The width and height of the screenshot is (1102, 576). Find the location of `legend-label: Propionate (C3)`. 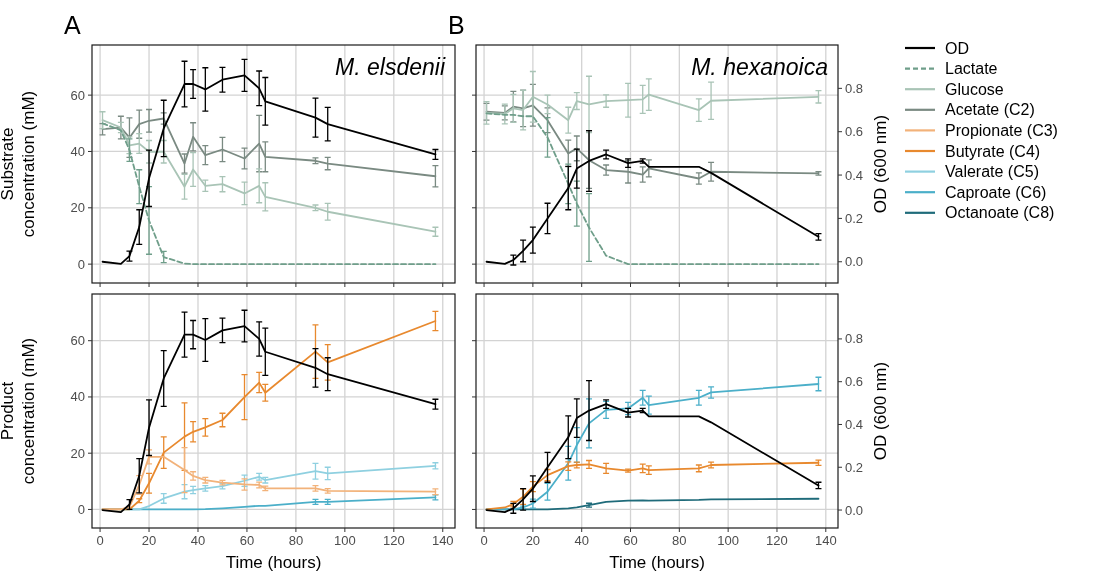

legend-label: Propionate (C3) is located at coordinates (1001, 130).